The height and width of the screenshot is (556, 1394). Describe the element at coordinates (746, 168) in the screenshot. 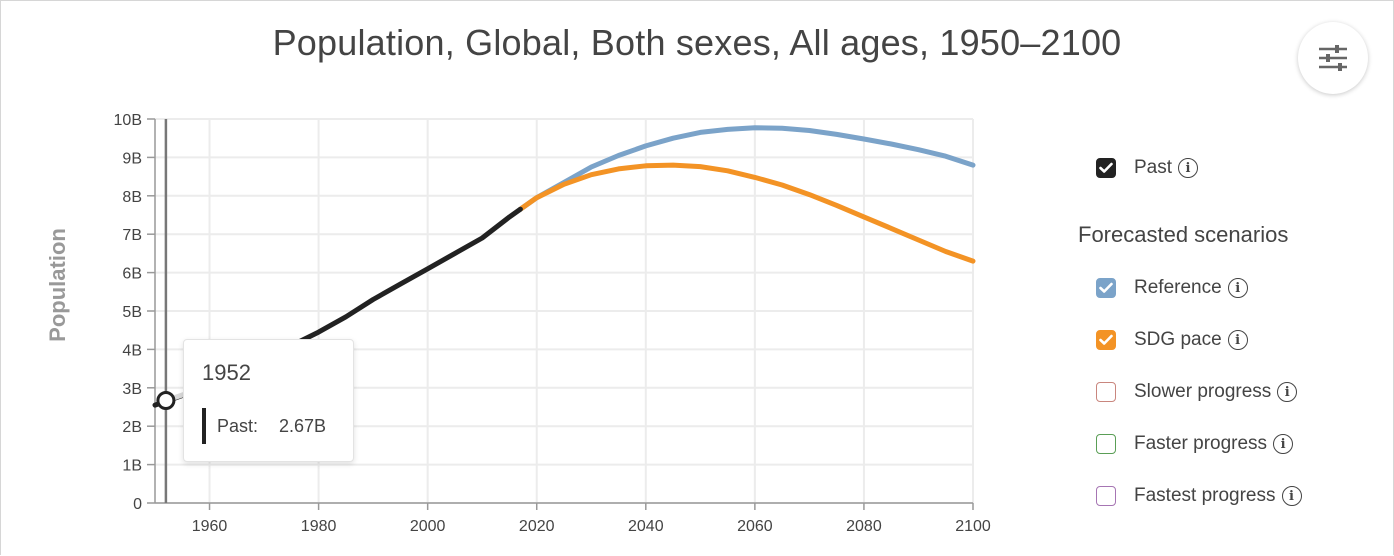

I see `series-line-reference` at that location.